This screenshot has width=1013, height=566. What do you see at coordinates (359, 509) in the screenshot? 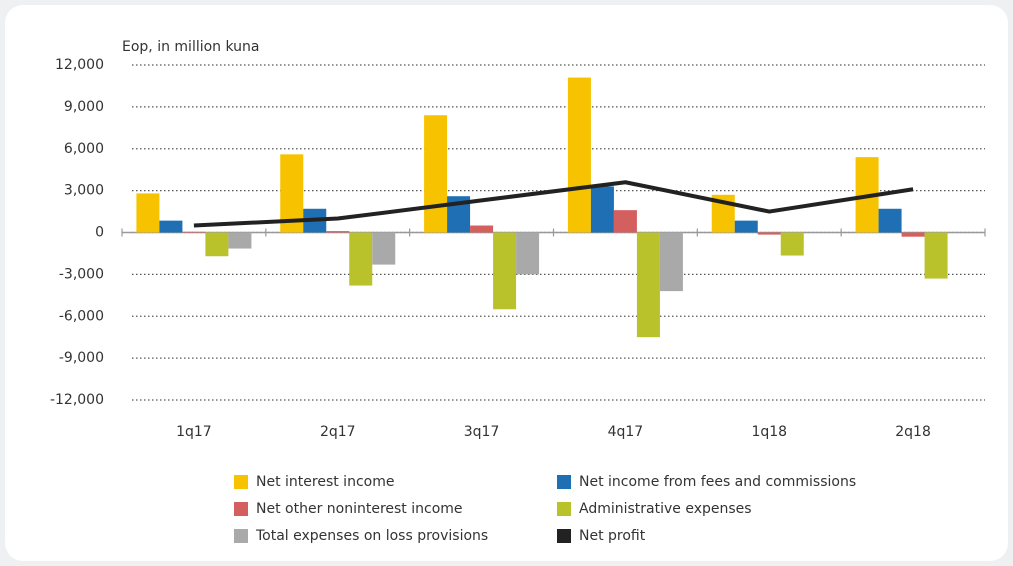
I see `legend-label: Net other noninterest income` at bounding box center [359, 509].